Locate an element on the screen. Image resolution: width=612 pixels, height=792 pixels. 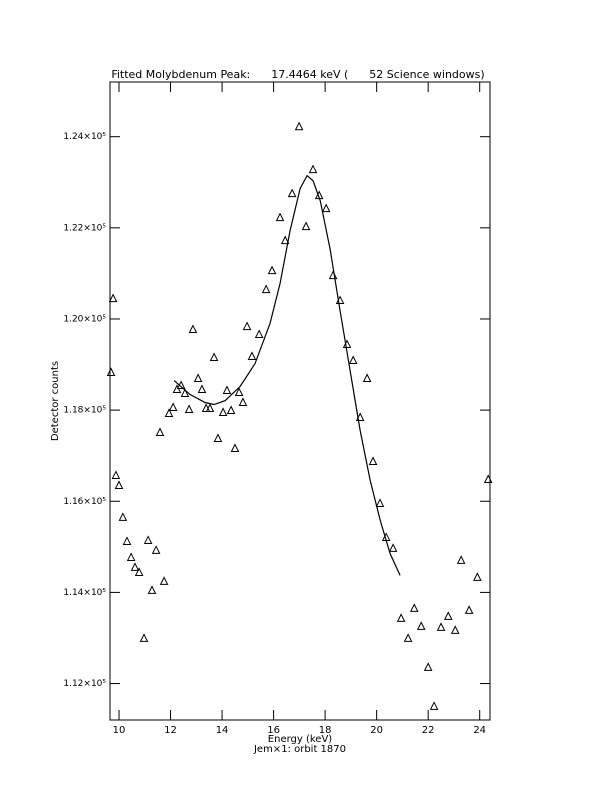
y-tick-label: 1.16×10⁵ is located at coordinates (84, 502).